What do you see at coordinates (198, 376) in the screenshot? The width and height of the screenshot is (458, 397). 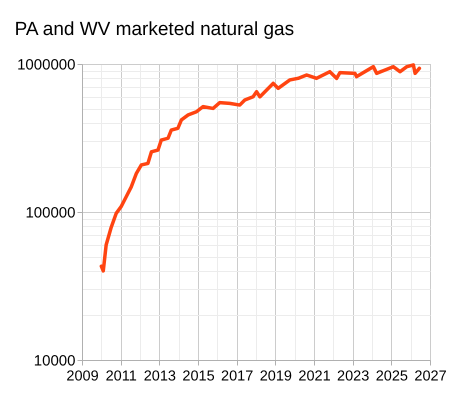 I see `x-tick-label: 2015` at bounding box center [198, 376].